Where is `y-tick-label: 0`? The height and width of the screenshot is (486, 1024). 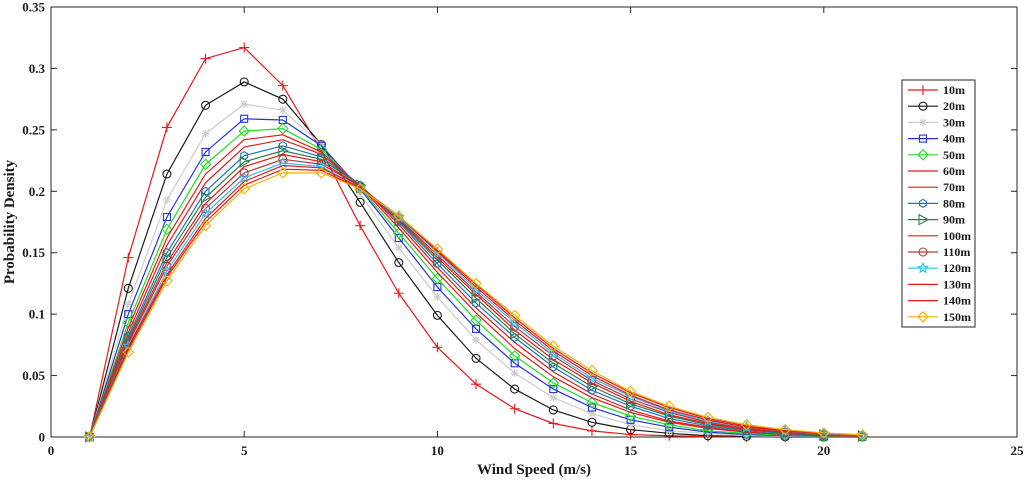
y-tick-label: 0 is located at coordinates (42, 437).